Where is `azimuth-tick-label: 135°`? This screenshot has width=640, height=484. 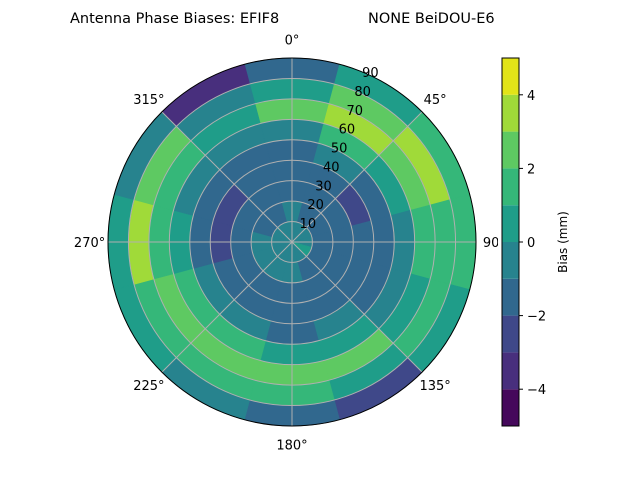 azimuth-tick-label: 135° is located at coordinates (434, 386).